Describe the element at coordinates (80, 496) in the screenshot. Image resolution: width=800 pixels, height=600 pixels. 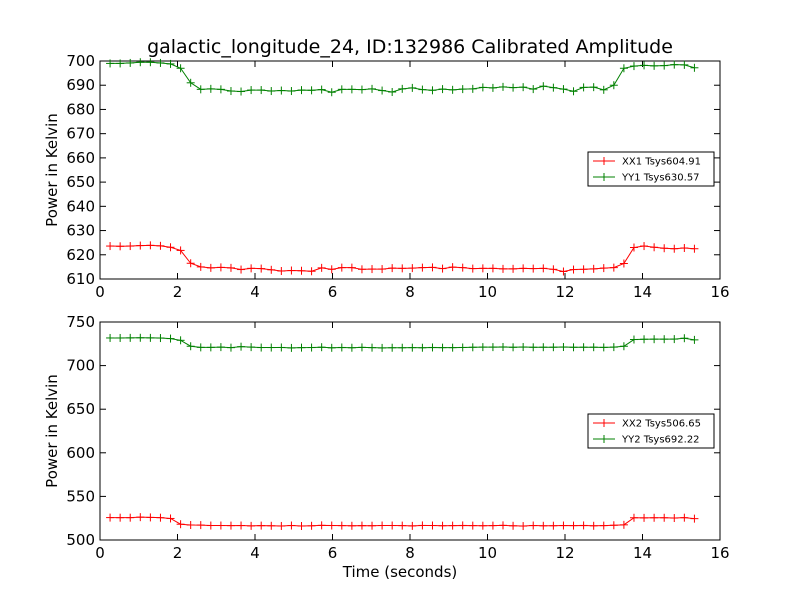
I see `y-tick-label: 550` at that location.